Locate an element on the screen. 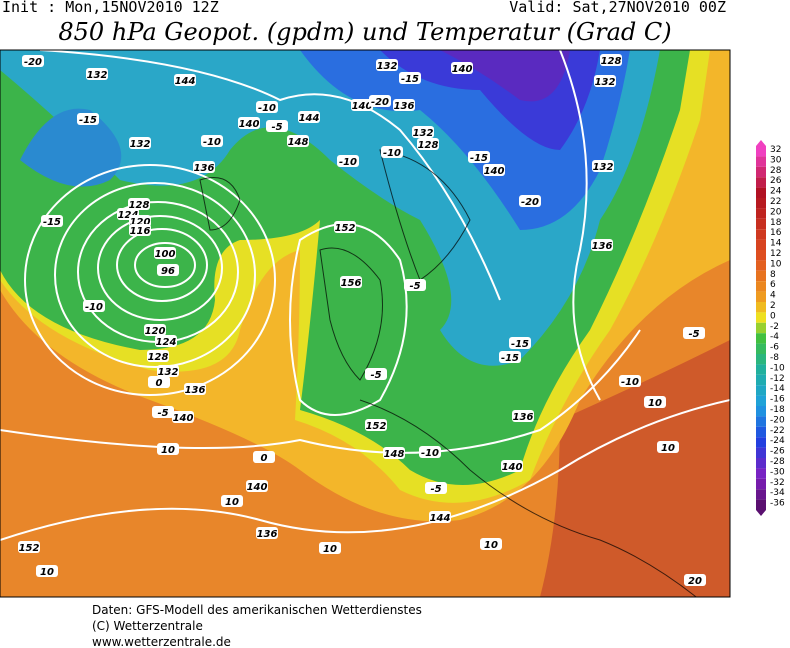  colorbar-label: -8 is located at coordinates (774, 358).